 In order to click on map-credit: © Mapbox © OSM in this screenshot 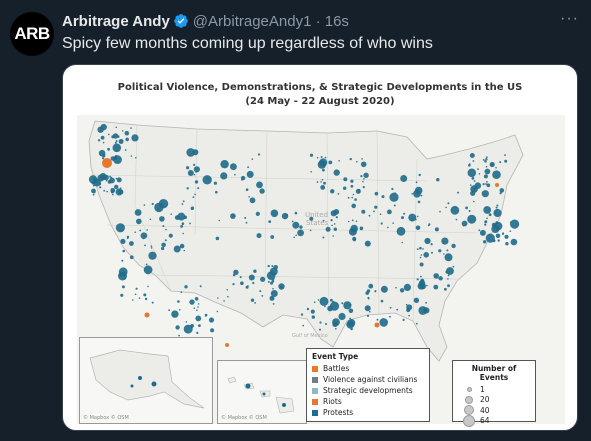, I will do `click(106, 418)`.